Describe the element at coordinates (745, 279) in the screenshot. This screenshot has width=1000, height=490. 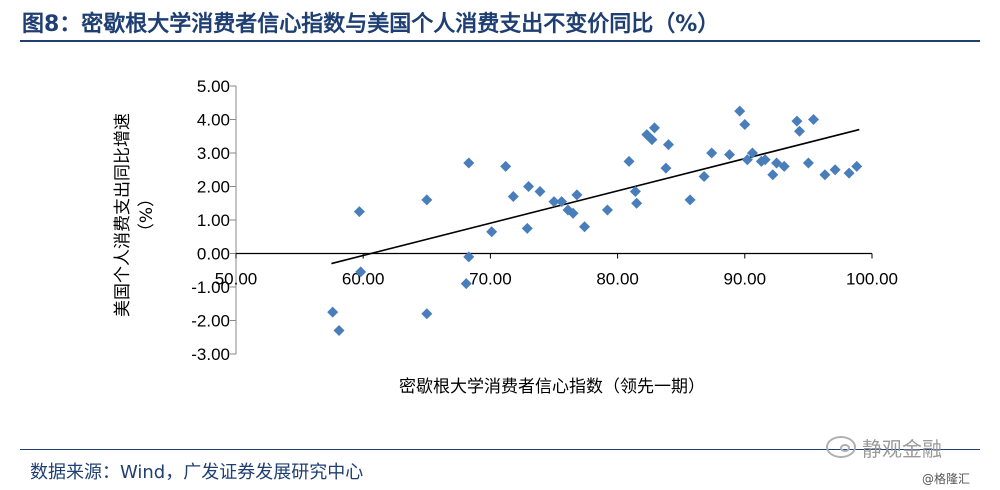
I see `x-tick-label: 90.00` at that location.